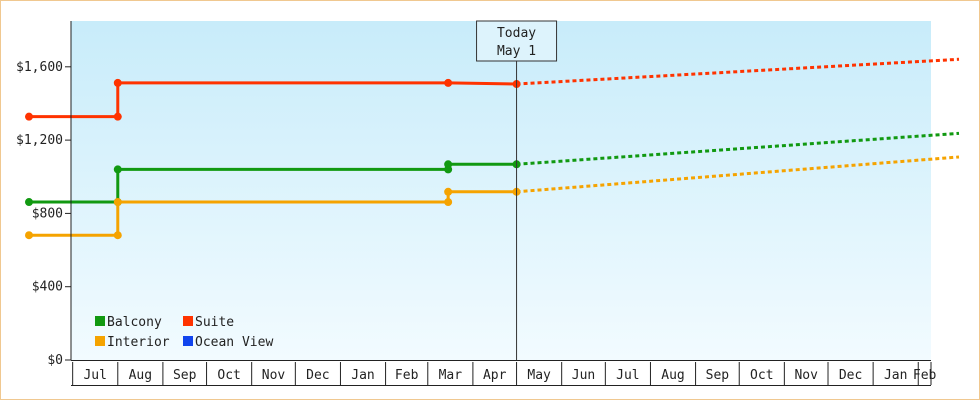 This screenshot has width=980, height=400. What do you see at coordinates (583, 375) in the screenshot?
I see `month-label: Jun` at bounding box center [583, 375].